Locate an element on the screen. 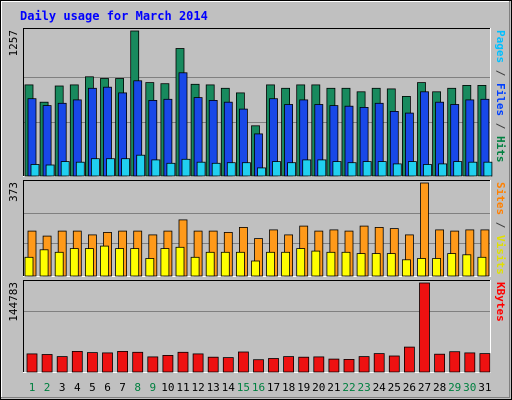 This screenshot has width=512, height=400. series-legend: Pages / Files / Hits is located at coordinates (500, 96).